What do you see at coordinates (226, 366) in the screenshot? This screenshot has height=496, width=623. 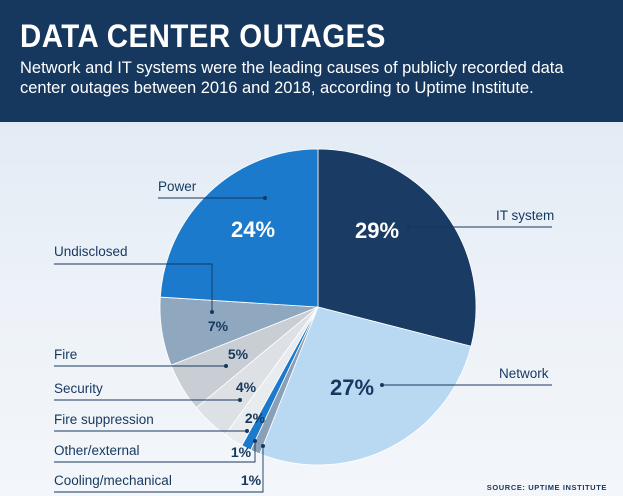 I see `leader-dot-fire` at bounding box center [226, 366].